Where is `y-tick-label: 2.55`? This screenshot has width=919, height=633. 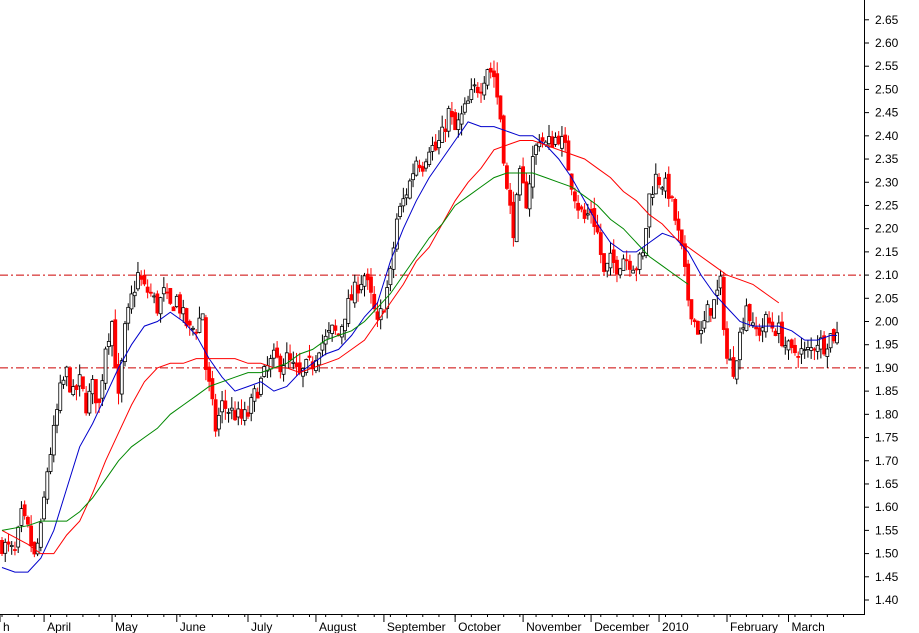
y-tick-label: 2.55 is located at coordinates (887, 66).